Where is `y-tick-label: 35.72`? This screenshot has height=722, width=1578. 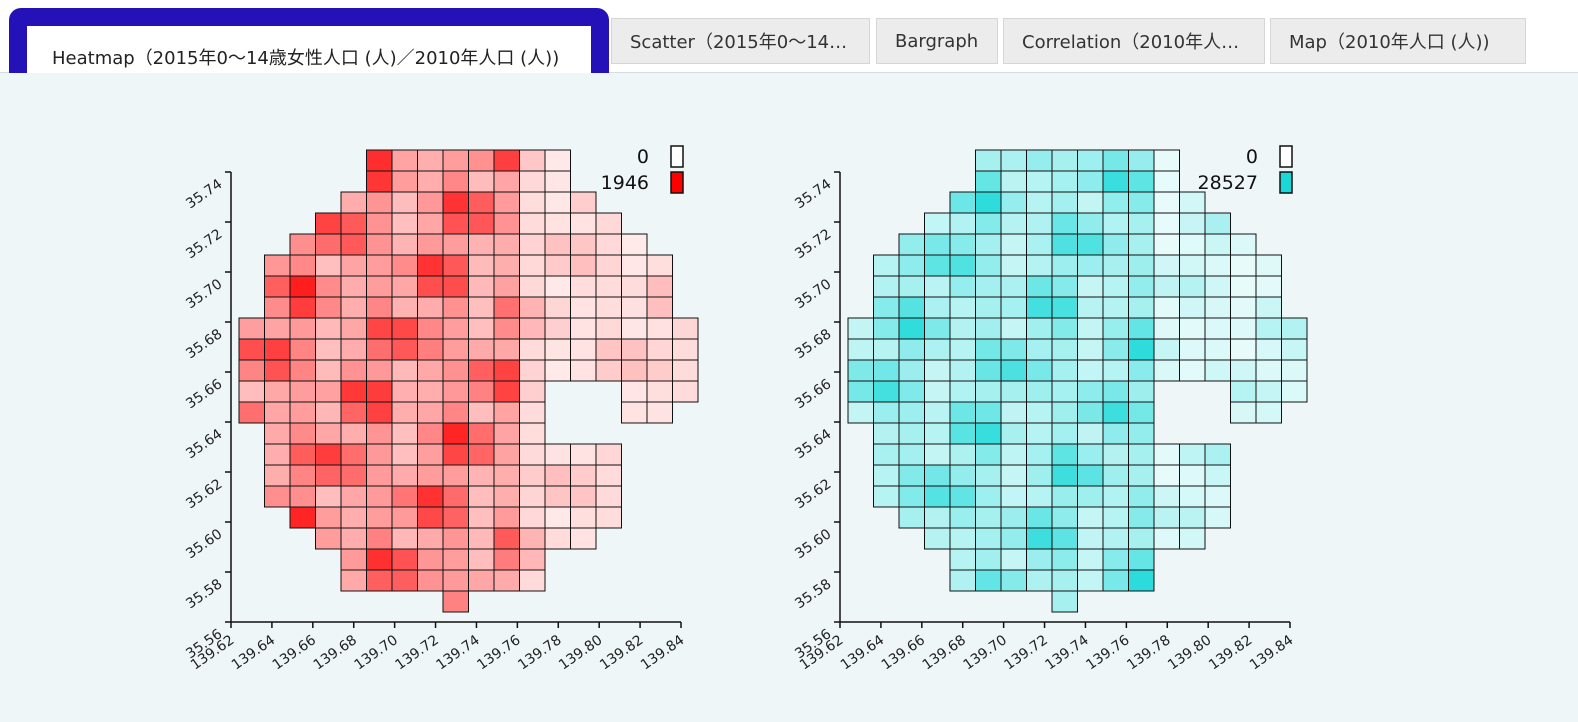
y-tick-label: 35.72 is located at coordinates (813, 244).